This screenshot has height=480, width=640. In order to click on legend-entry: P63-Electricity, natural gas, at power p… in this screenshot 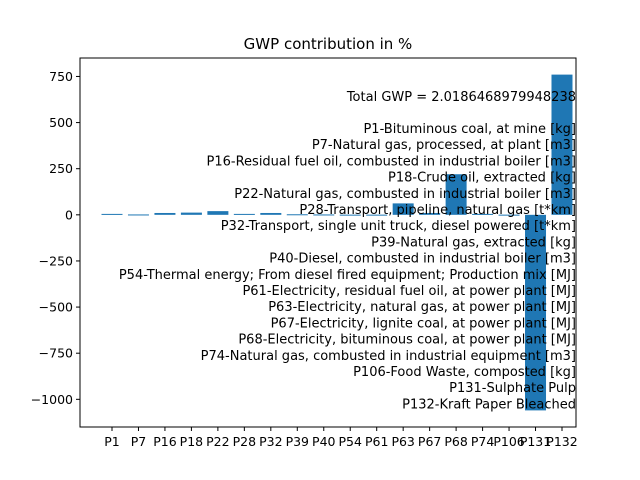, I will do `click(422, 307)`.